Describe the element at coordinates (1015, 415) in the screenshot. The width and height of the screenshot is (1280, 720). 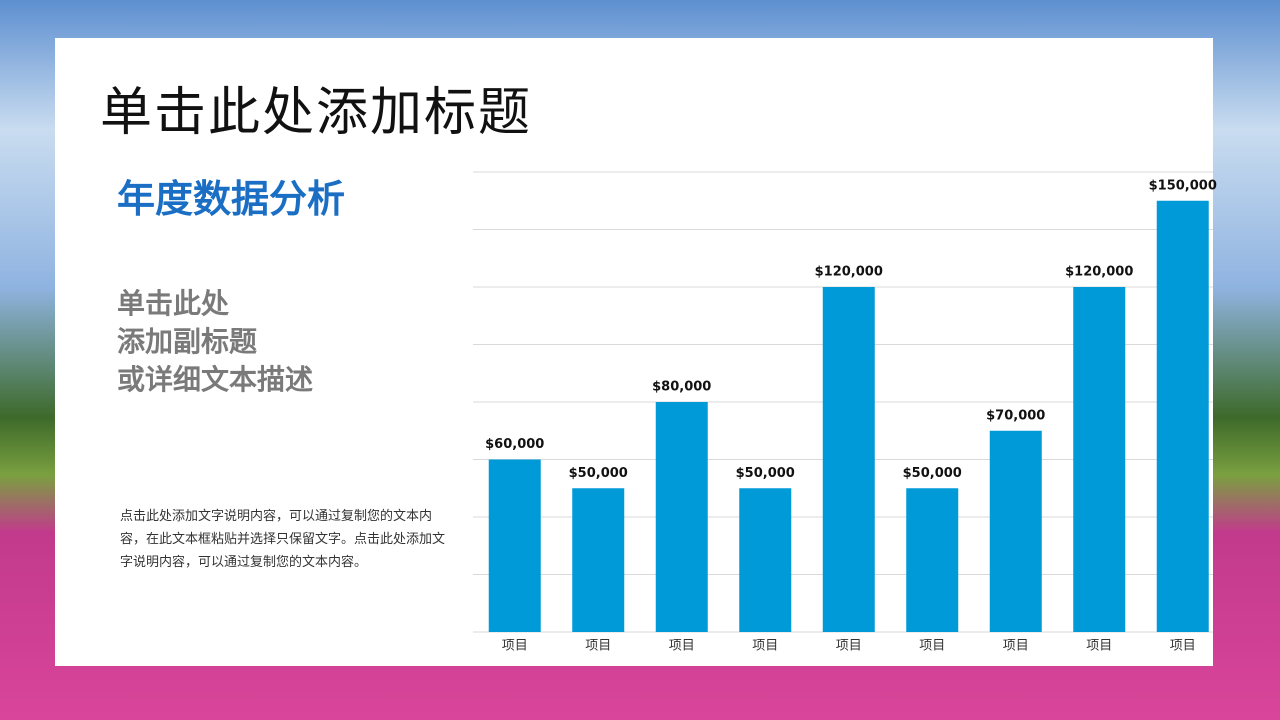
I see `data-label: $70,000` at that location.